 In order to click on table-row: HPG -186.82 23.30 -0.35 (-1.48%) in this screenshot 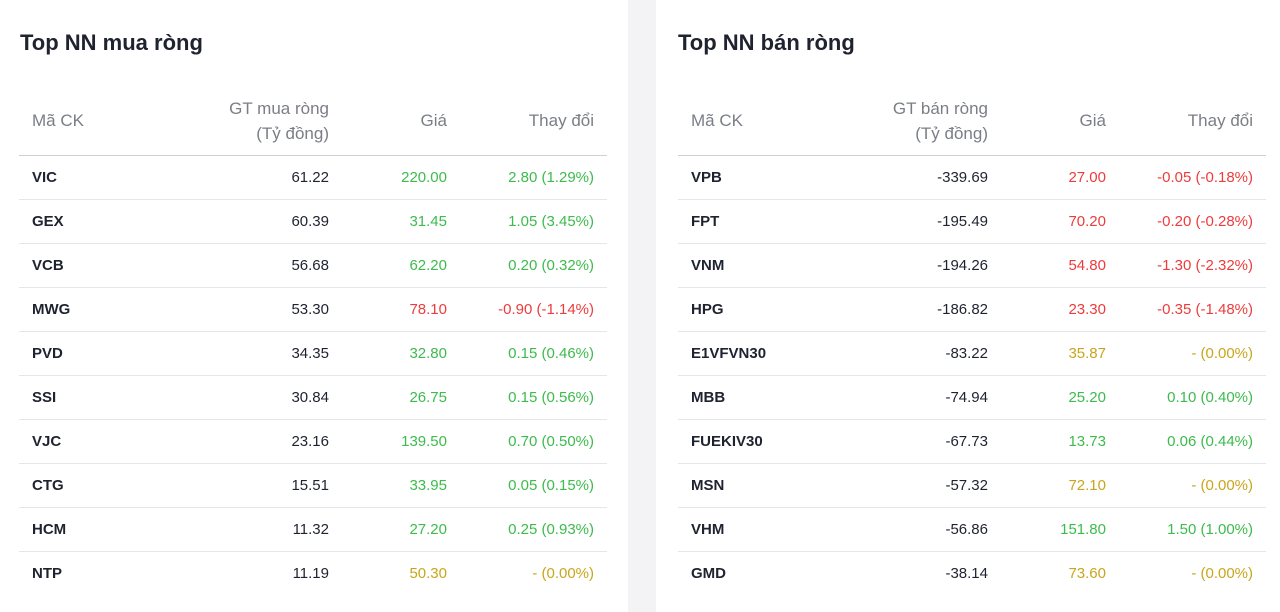, I will do `click(972, 310)`.